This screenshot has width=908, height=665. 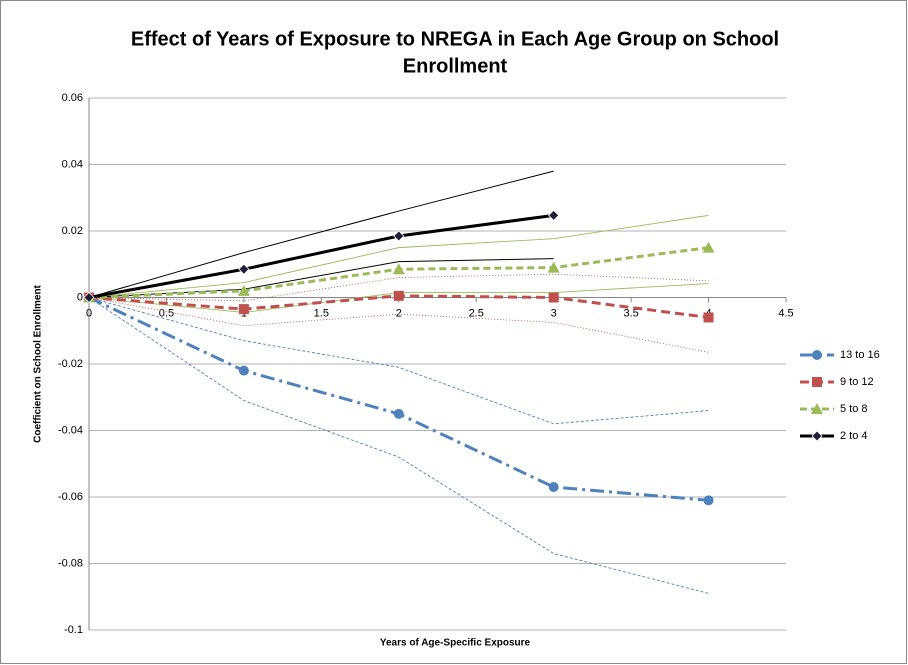 What do you see at coordinates (72, 231) in the screenshot?
I see `y-tick-label: 0.02` at bounding box center [72, 231].